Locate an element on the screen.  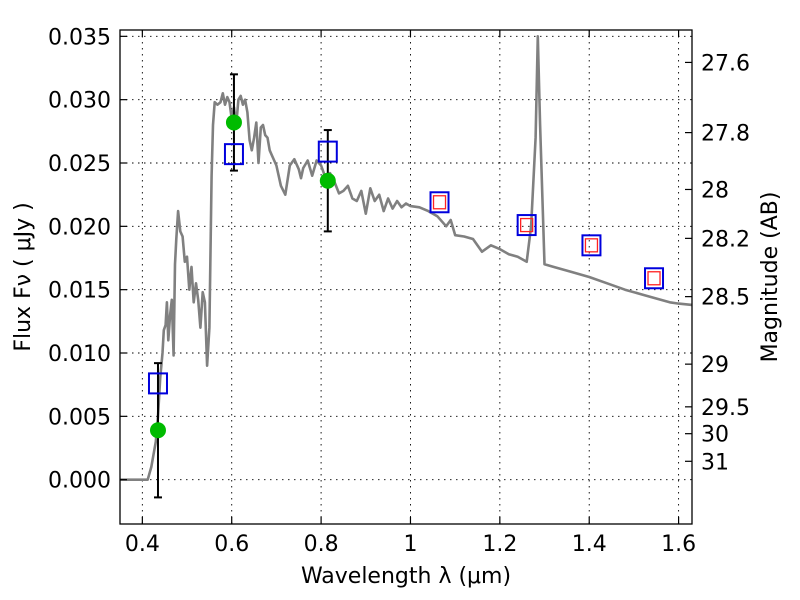
x-axis-title: Wavelength λ (μm) is located at coordinates (406, 576).